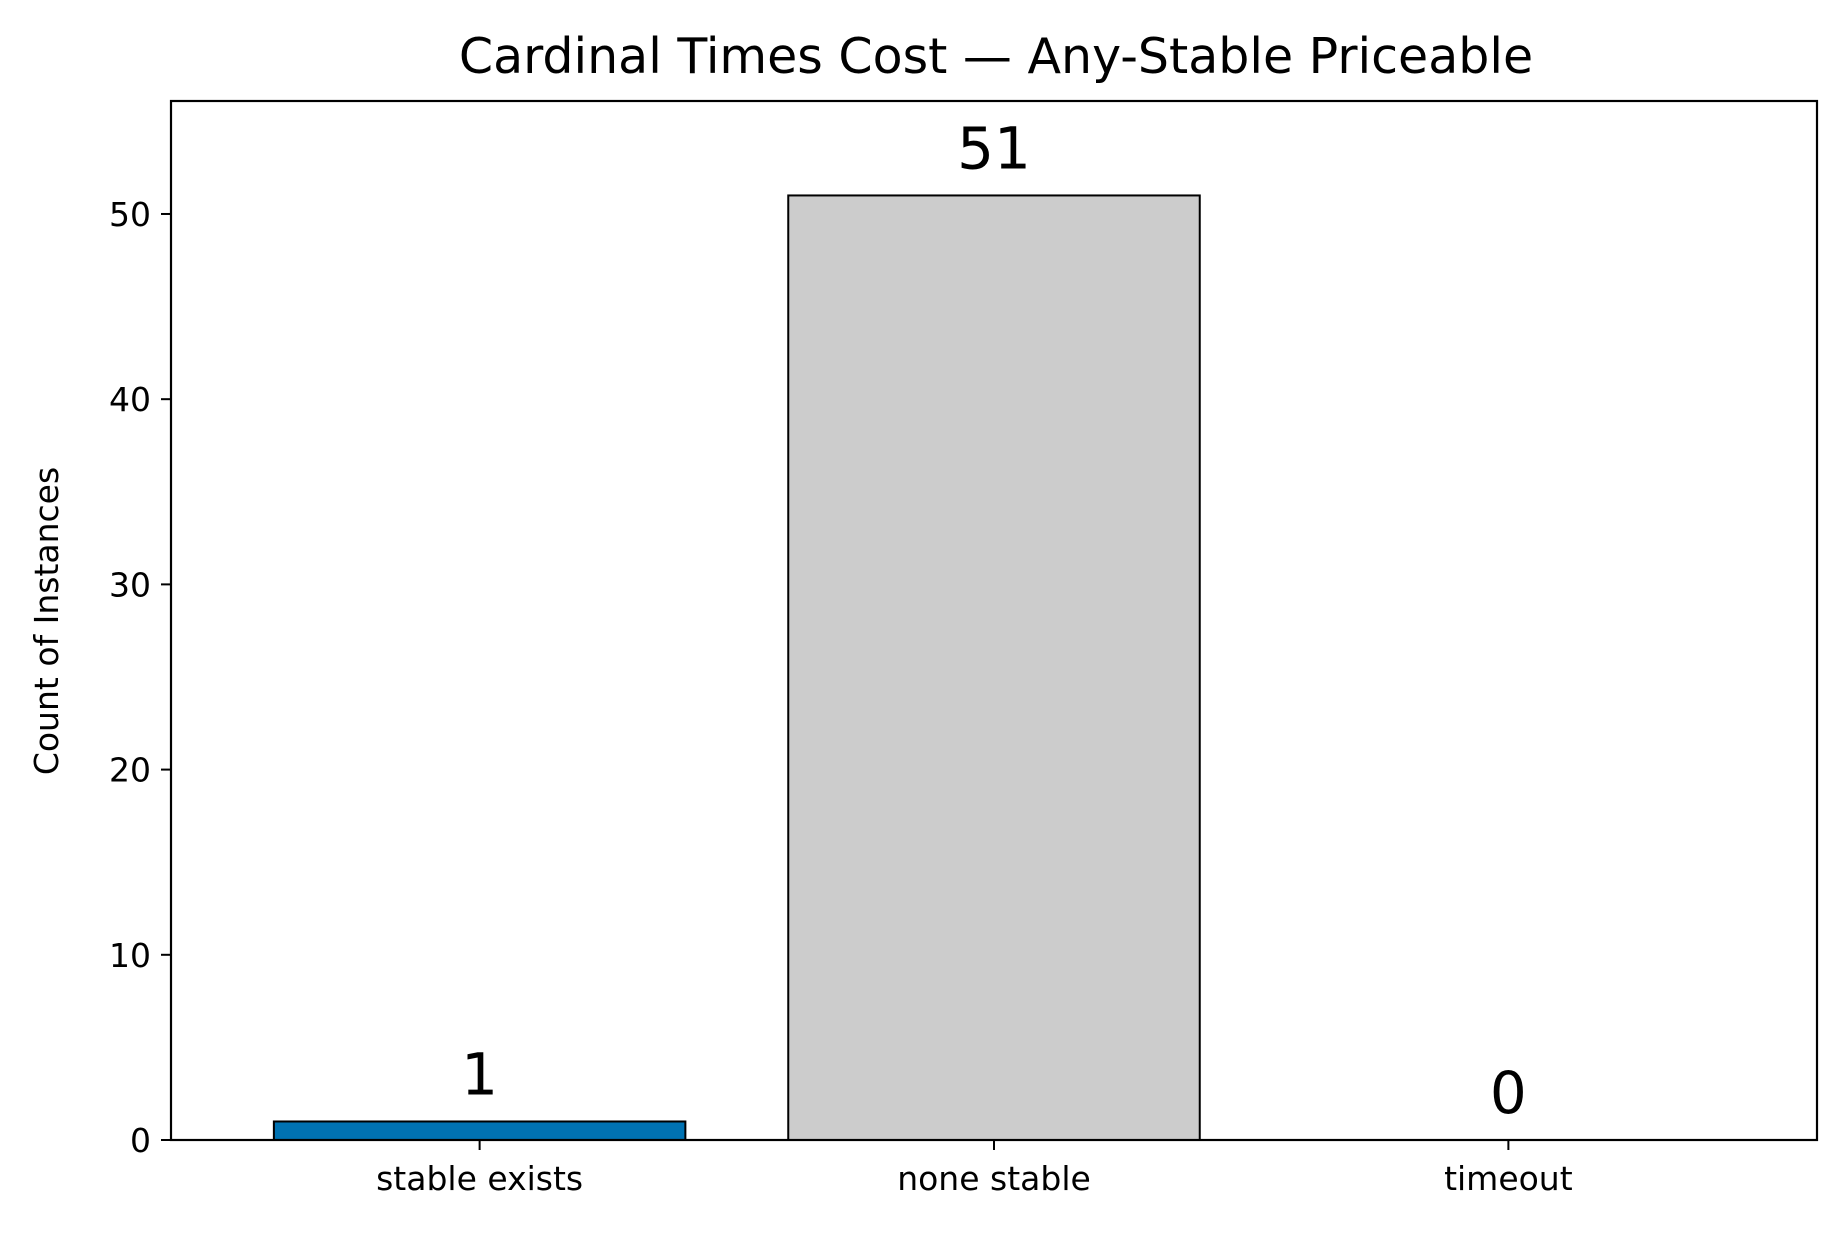 Image resolution: width=1834 pixels, height=1238 pixels. What do you see at coordinates (1508, 1178) in the screenshot?
I see `x-tick-label-timeout: timeout` at bounding box center [1508, 1178].